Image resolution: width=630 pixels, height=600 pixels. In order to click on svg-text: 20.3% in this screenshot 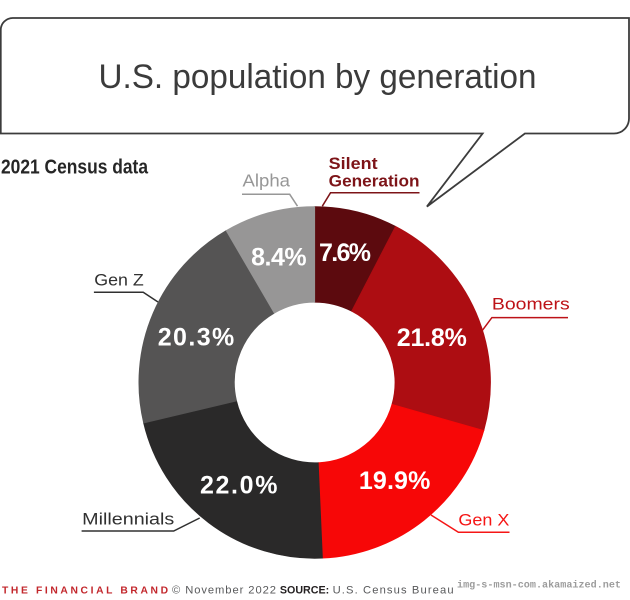, I will do `click(196, 337)`.